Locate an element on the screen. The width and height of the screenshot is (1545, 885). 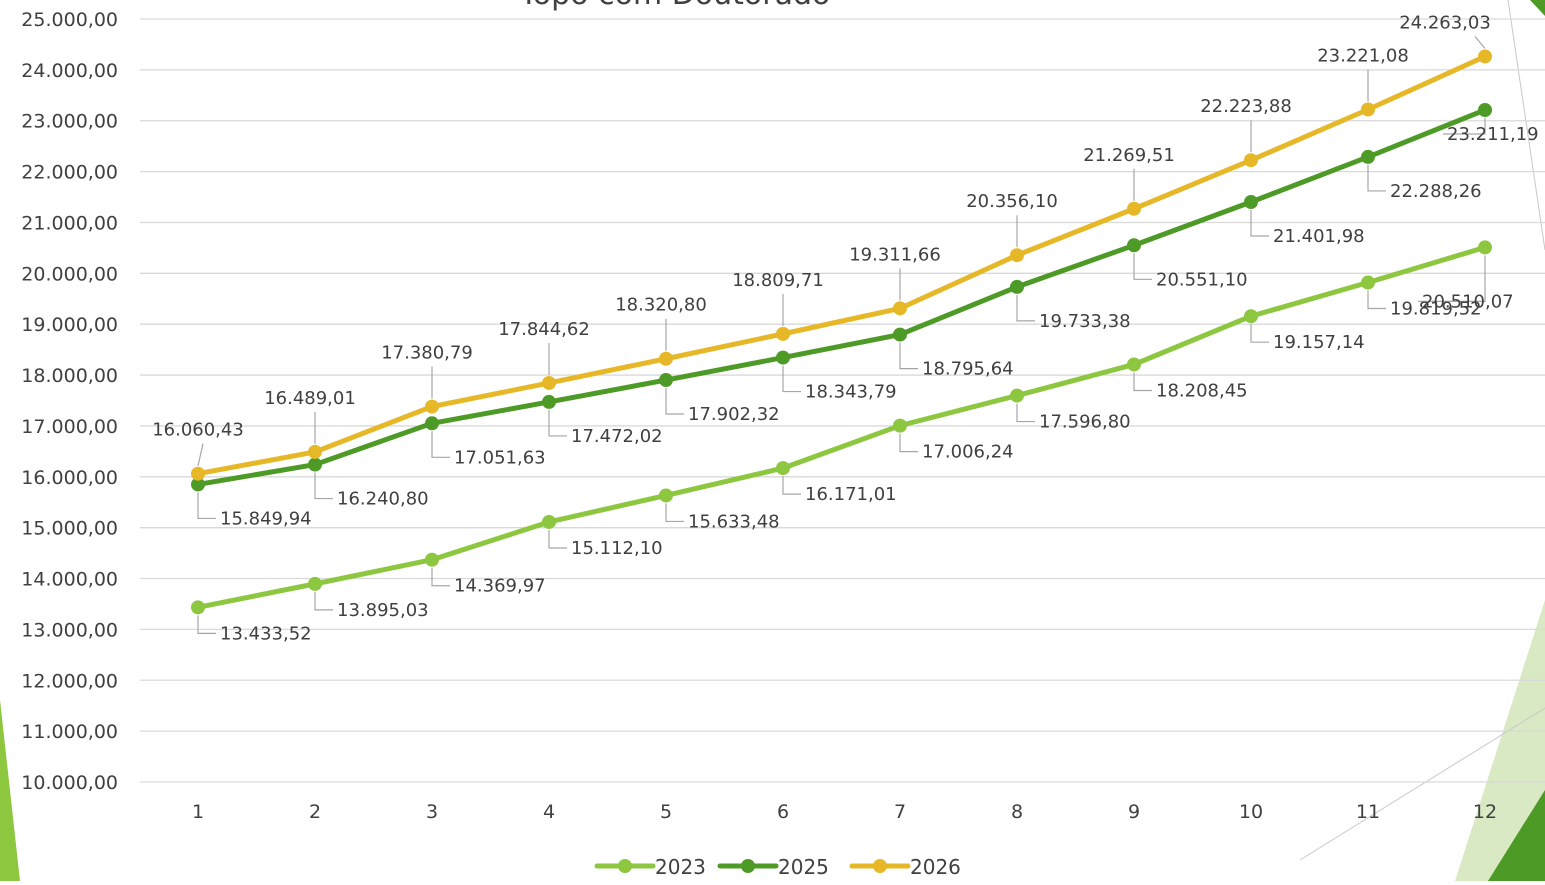
legend-label: 2026 is located at coordinates (935, 867).